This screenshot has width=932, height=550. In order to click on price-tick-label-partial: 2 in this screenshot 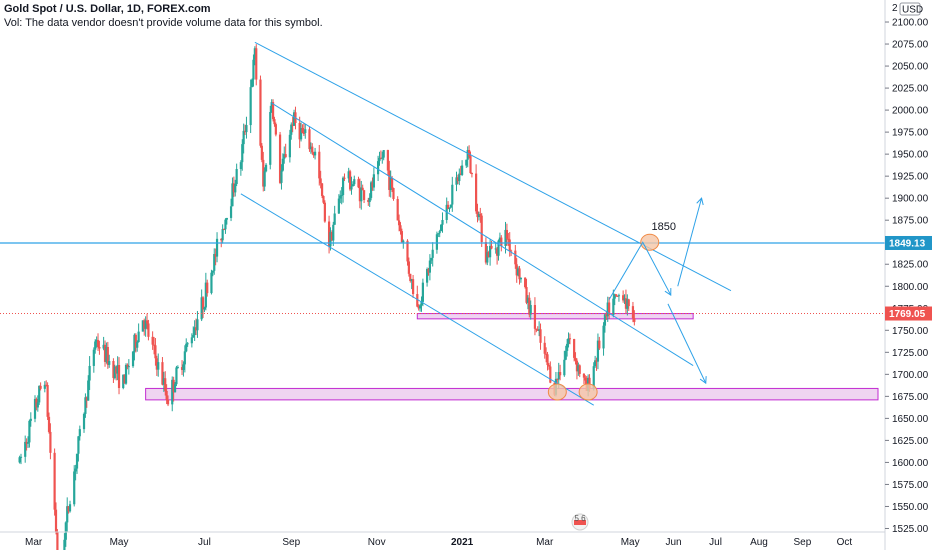, I will do `click(895, 8)`.